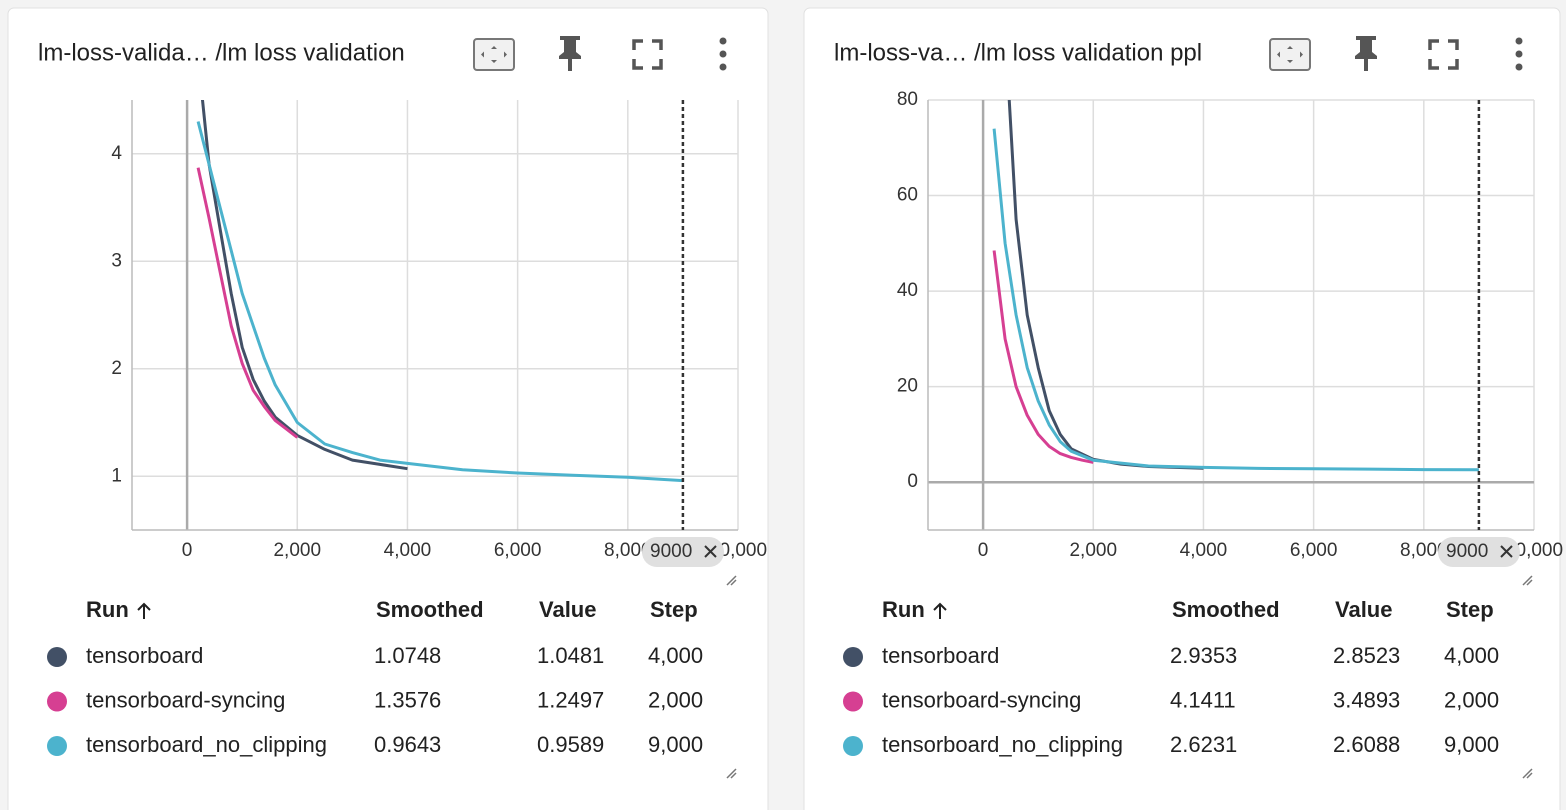 The image size is (1566, 810). Describe the element at coordinates (907, 290) in the screenshot. I see `y-tick-label: 40` at that location.